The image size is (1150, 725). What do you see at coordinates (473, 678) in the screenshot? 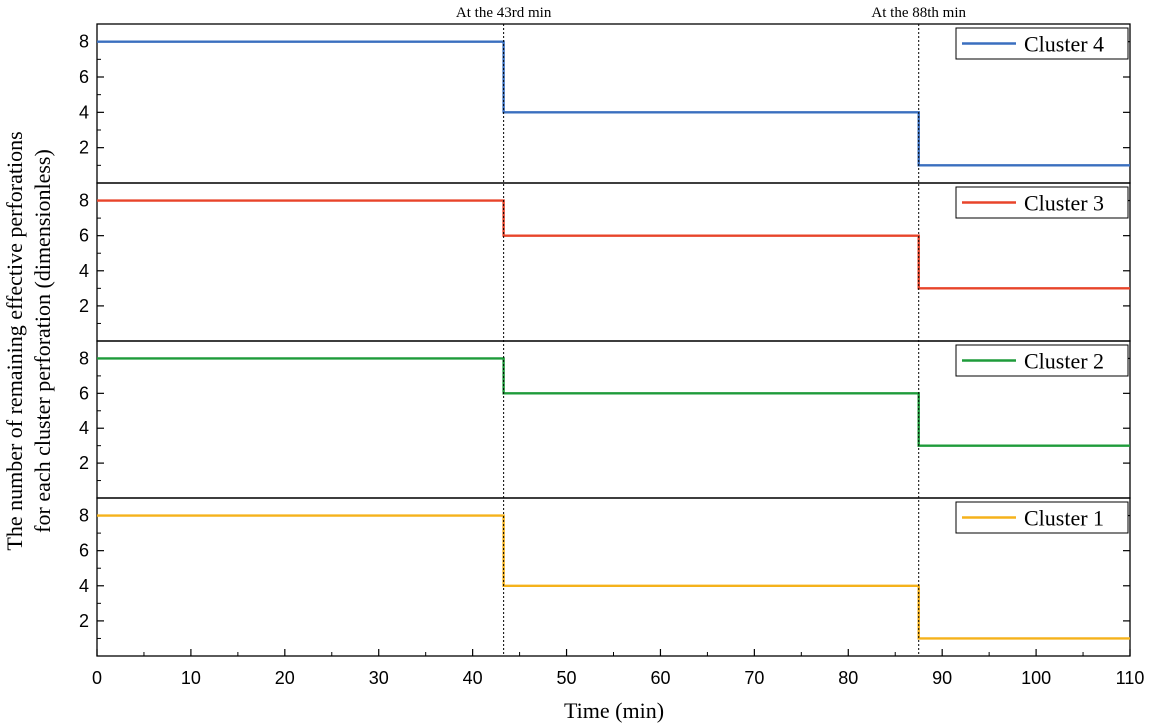
I see `x-tick-label: 40` at bounding box center [473, 678].